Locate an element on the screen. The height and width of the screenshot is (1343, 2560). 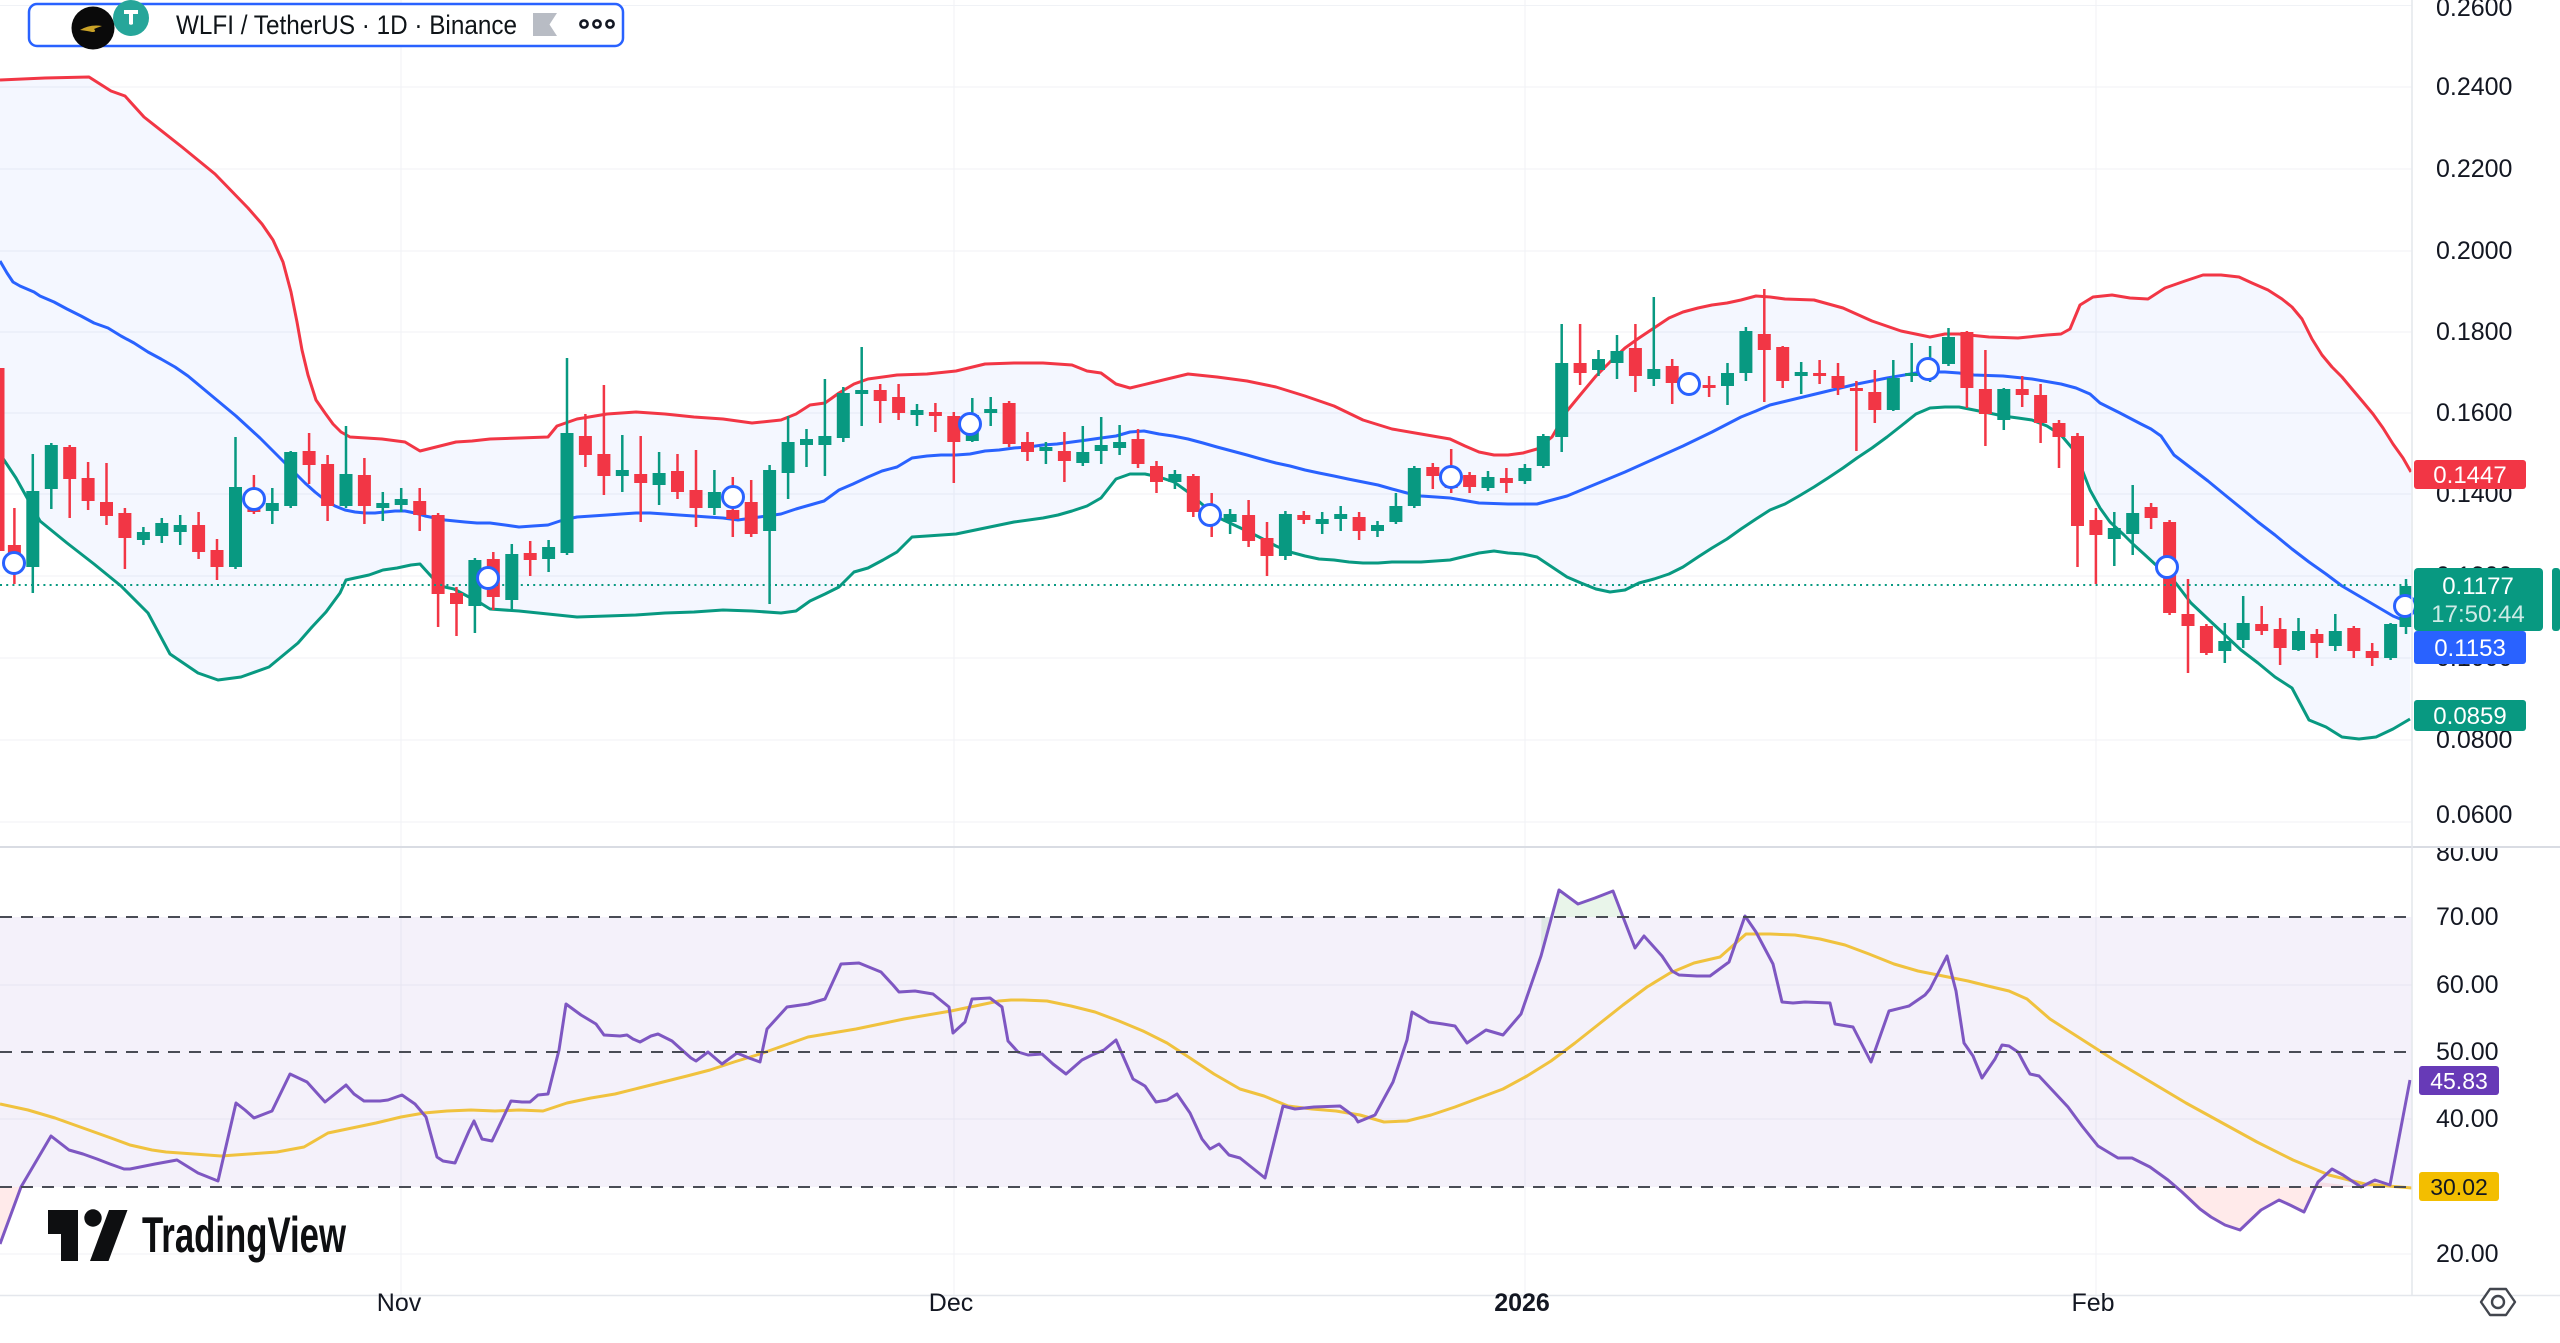
svg-text: 0.0600 is located at coordinates (2474, 815).